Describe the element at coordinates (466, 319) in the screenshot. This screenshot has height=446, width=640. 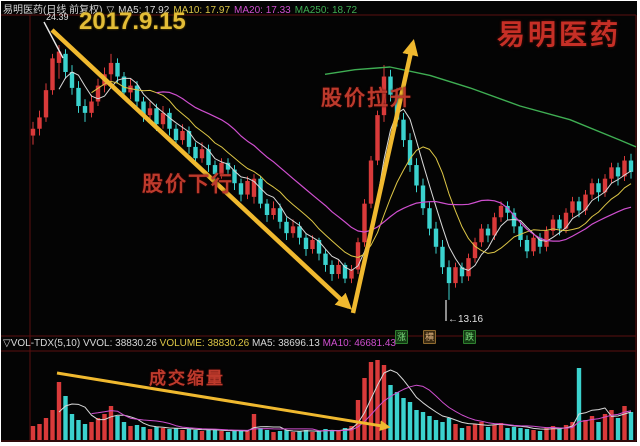
I see `low-price-label: ←13.16` at that location.